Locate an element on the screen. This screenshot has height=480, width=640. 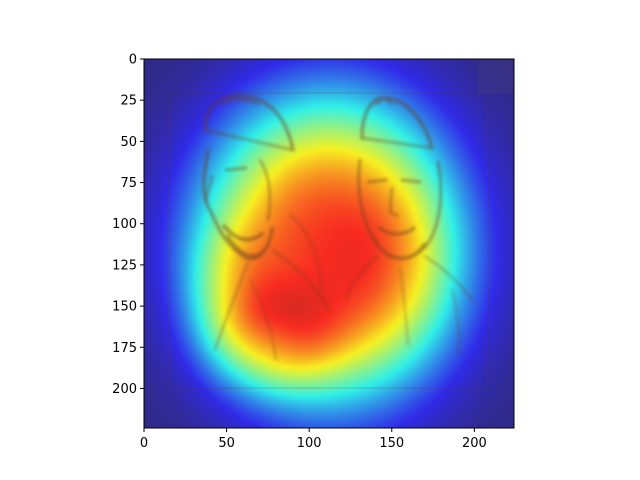
x-tick-label: 0 is located at coordinates (144, 443).